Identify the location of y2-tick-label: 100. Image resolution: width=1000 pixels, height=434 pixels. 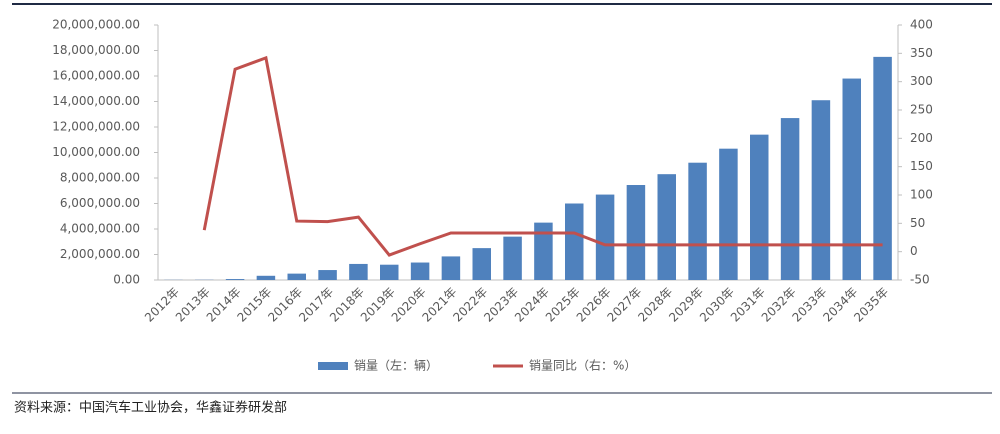
(921, 195).